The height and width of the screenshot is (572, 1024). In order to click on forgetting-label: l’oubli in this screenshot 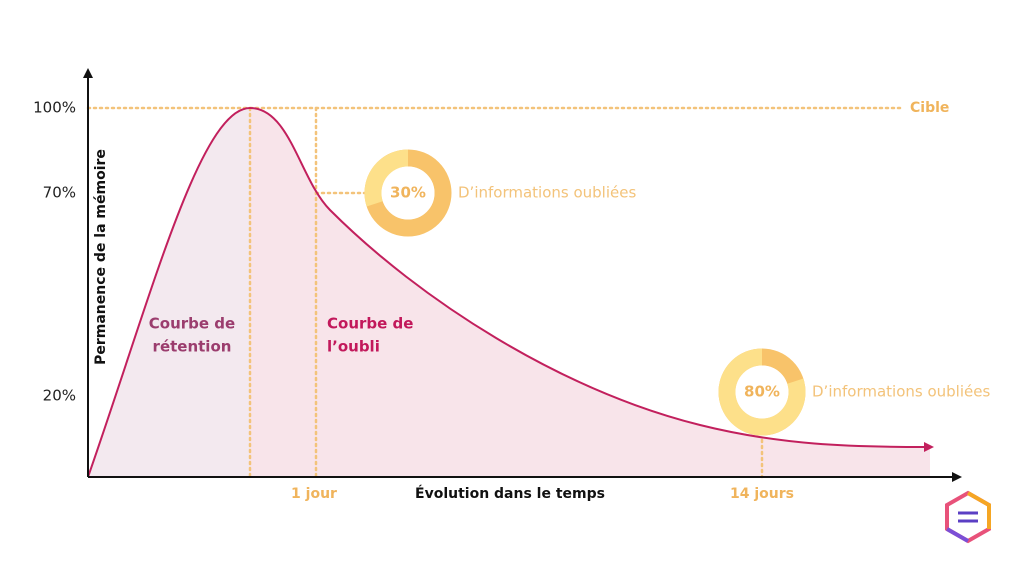, I will do `click(353, 347)`.